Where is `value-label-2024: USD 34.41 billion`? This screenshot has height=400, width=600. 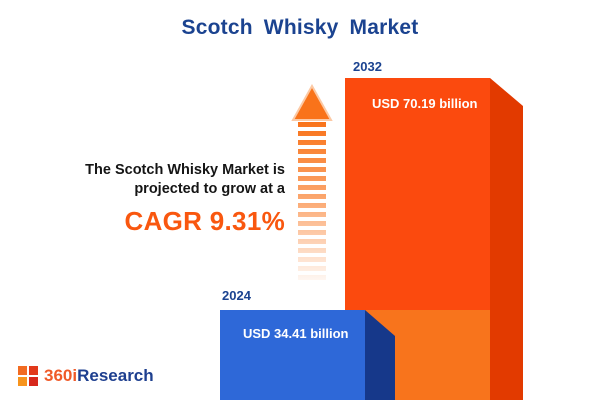
value-label-2024: USD 34.41 billion is located at coordinates (296, 333).